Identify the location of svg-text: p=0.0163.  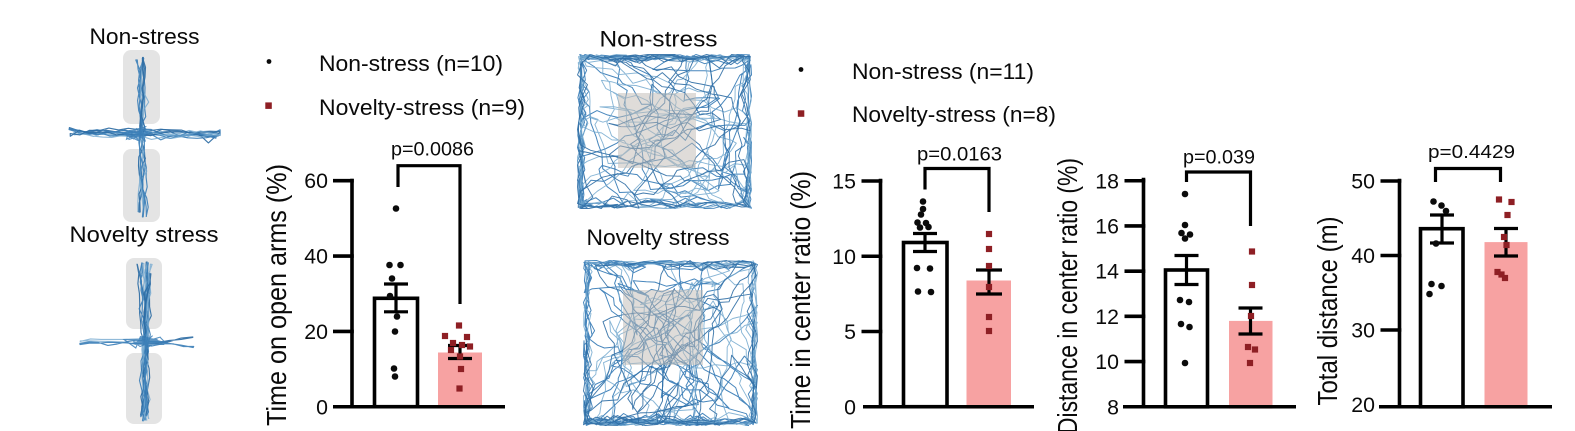
(959, 155).